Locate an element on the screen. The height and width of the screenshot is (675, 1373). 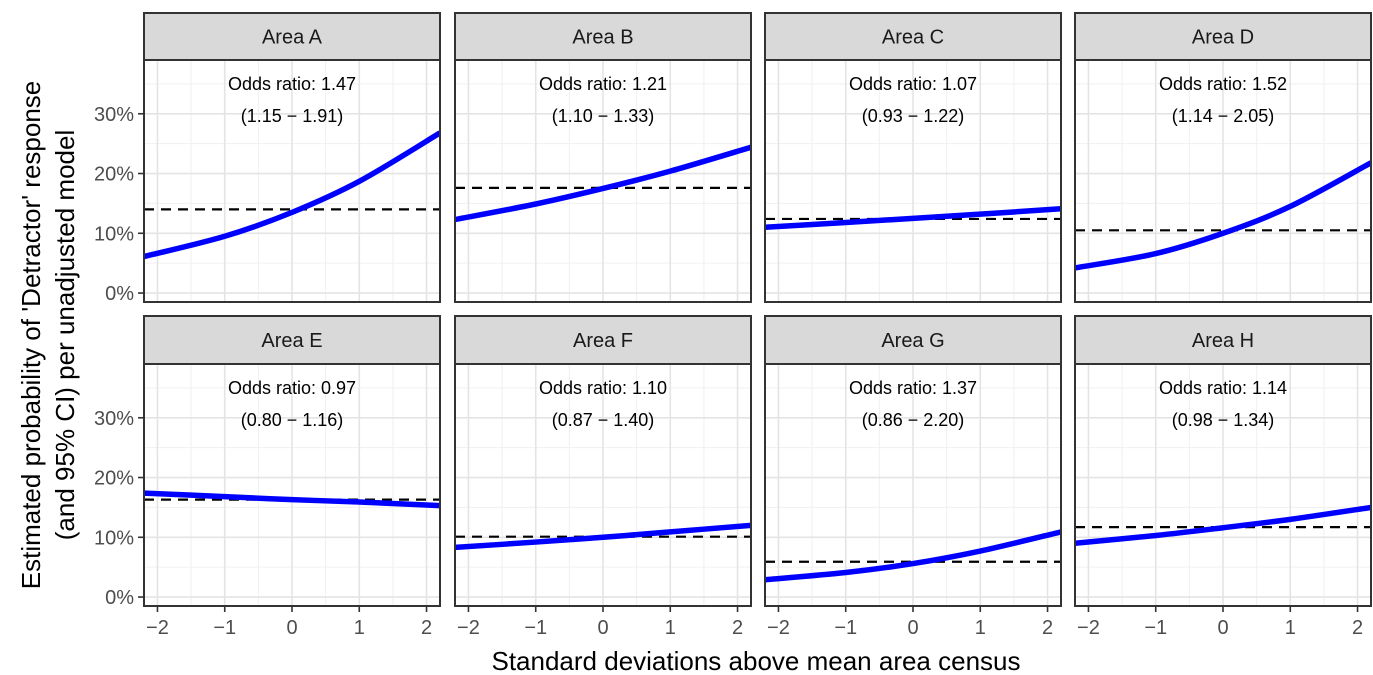
panel-area-g: Odds ratio: 1.37 (0.86 − 2.20) Area G is located at coordinates (913, 461).